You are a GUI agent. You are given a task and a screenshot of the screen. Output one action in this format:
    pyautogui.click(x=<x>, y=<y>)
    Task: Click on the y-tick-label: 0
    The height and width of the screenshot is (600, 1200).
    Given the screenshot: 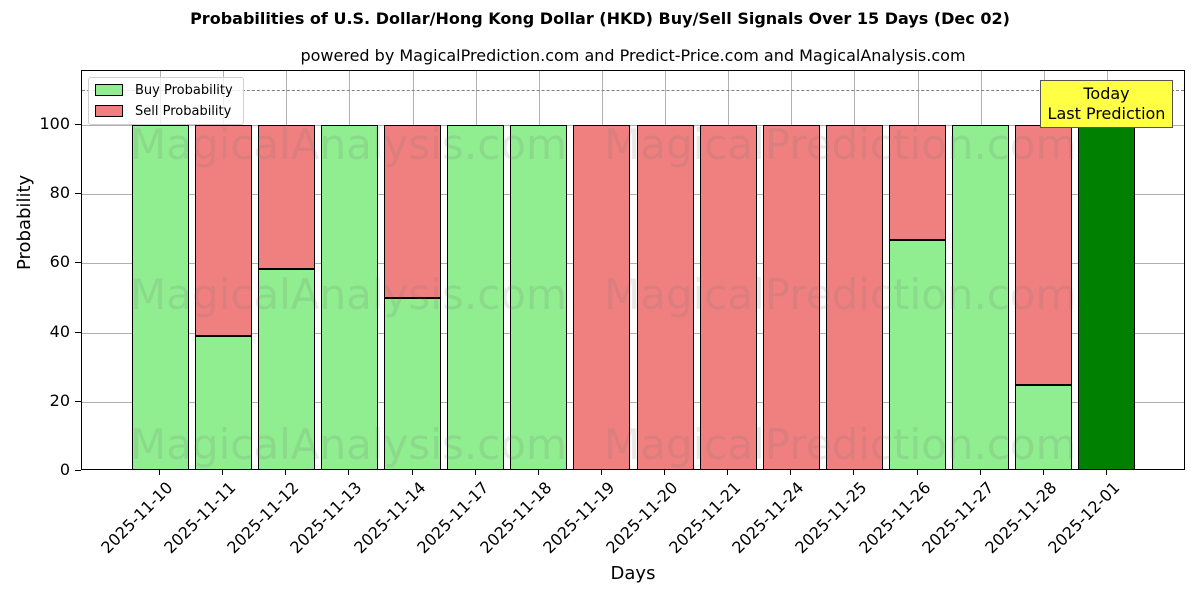 What is the action you would take?
    pyautogui.click(x=64, y=469)
    